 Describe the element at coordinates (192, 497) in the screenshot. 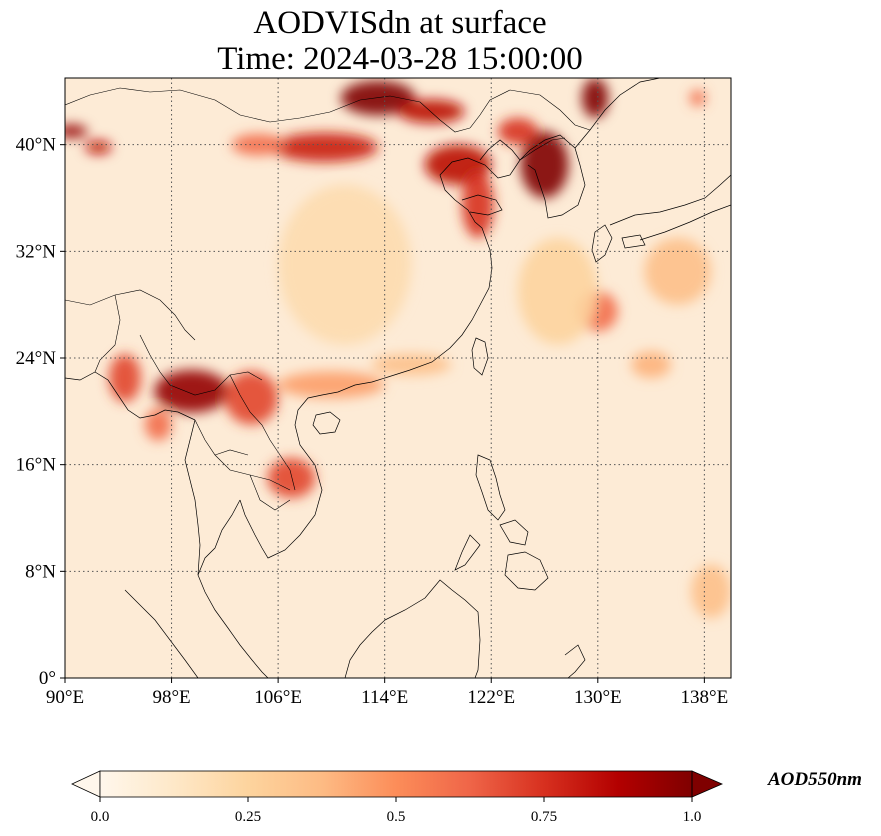

I see `coastline-andaman` at that location.